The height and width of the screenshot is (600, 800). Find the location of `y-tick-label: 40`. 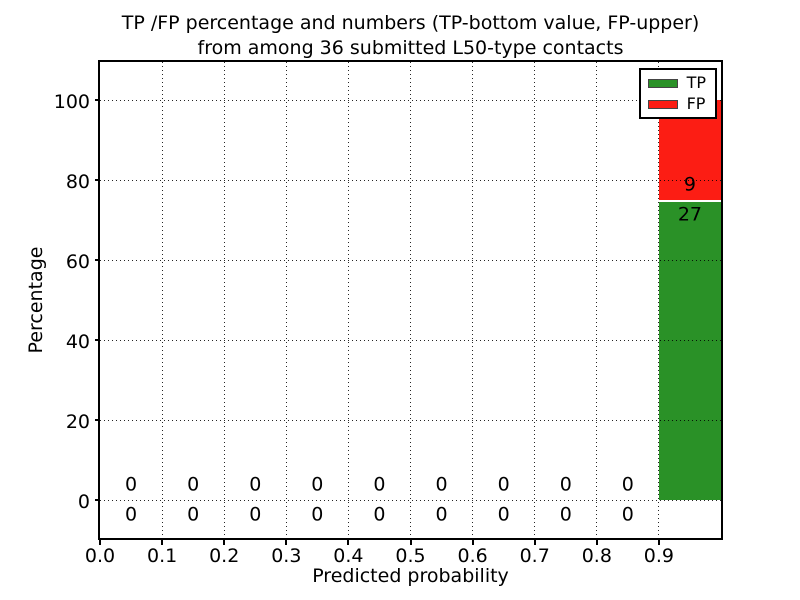

y-tick-label: 40 is located at coordinates (77, 342).